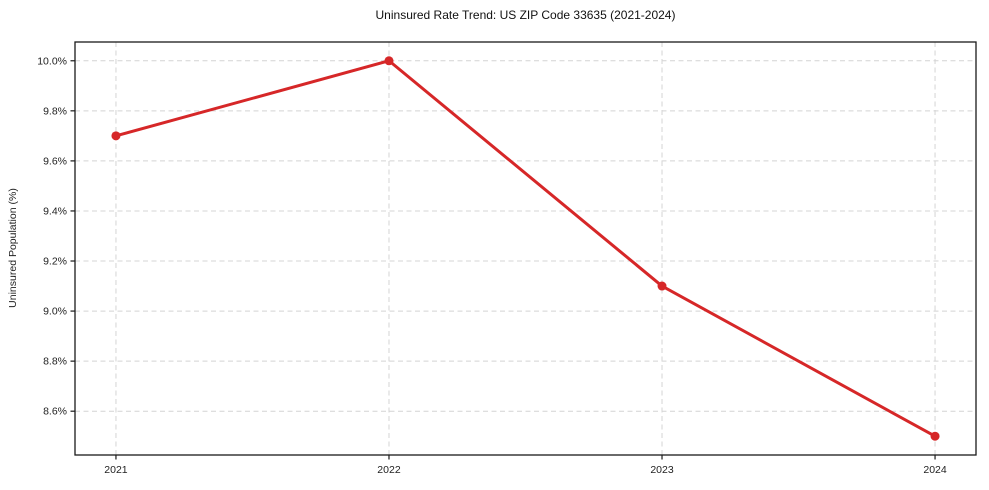 The width and height of the screenshot is (989, 490). Describe the element at coordinates (662, 470) in the screenshot. I see `x-tick-label: 2023` at that location.